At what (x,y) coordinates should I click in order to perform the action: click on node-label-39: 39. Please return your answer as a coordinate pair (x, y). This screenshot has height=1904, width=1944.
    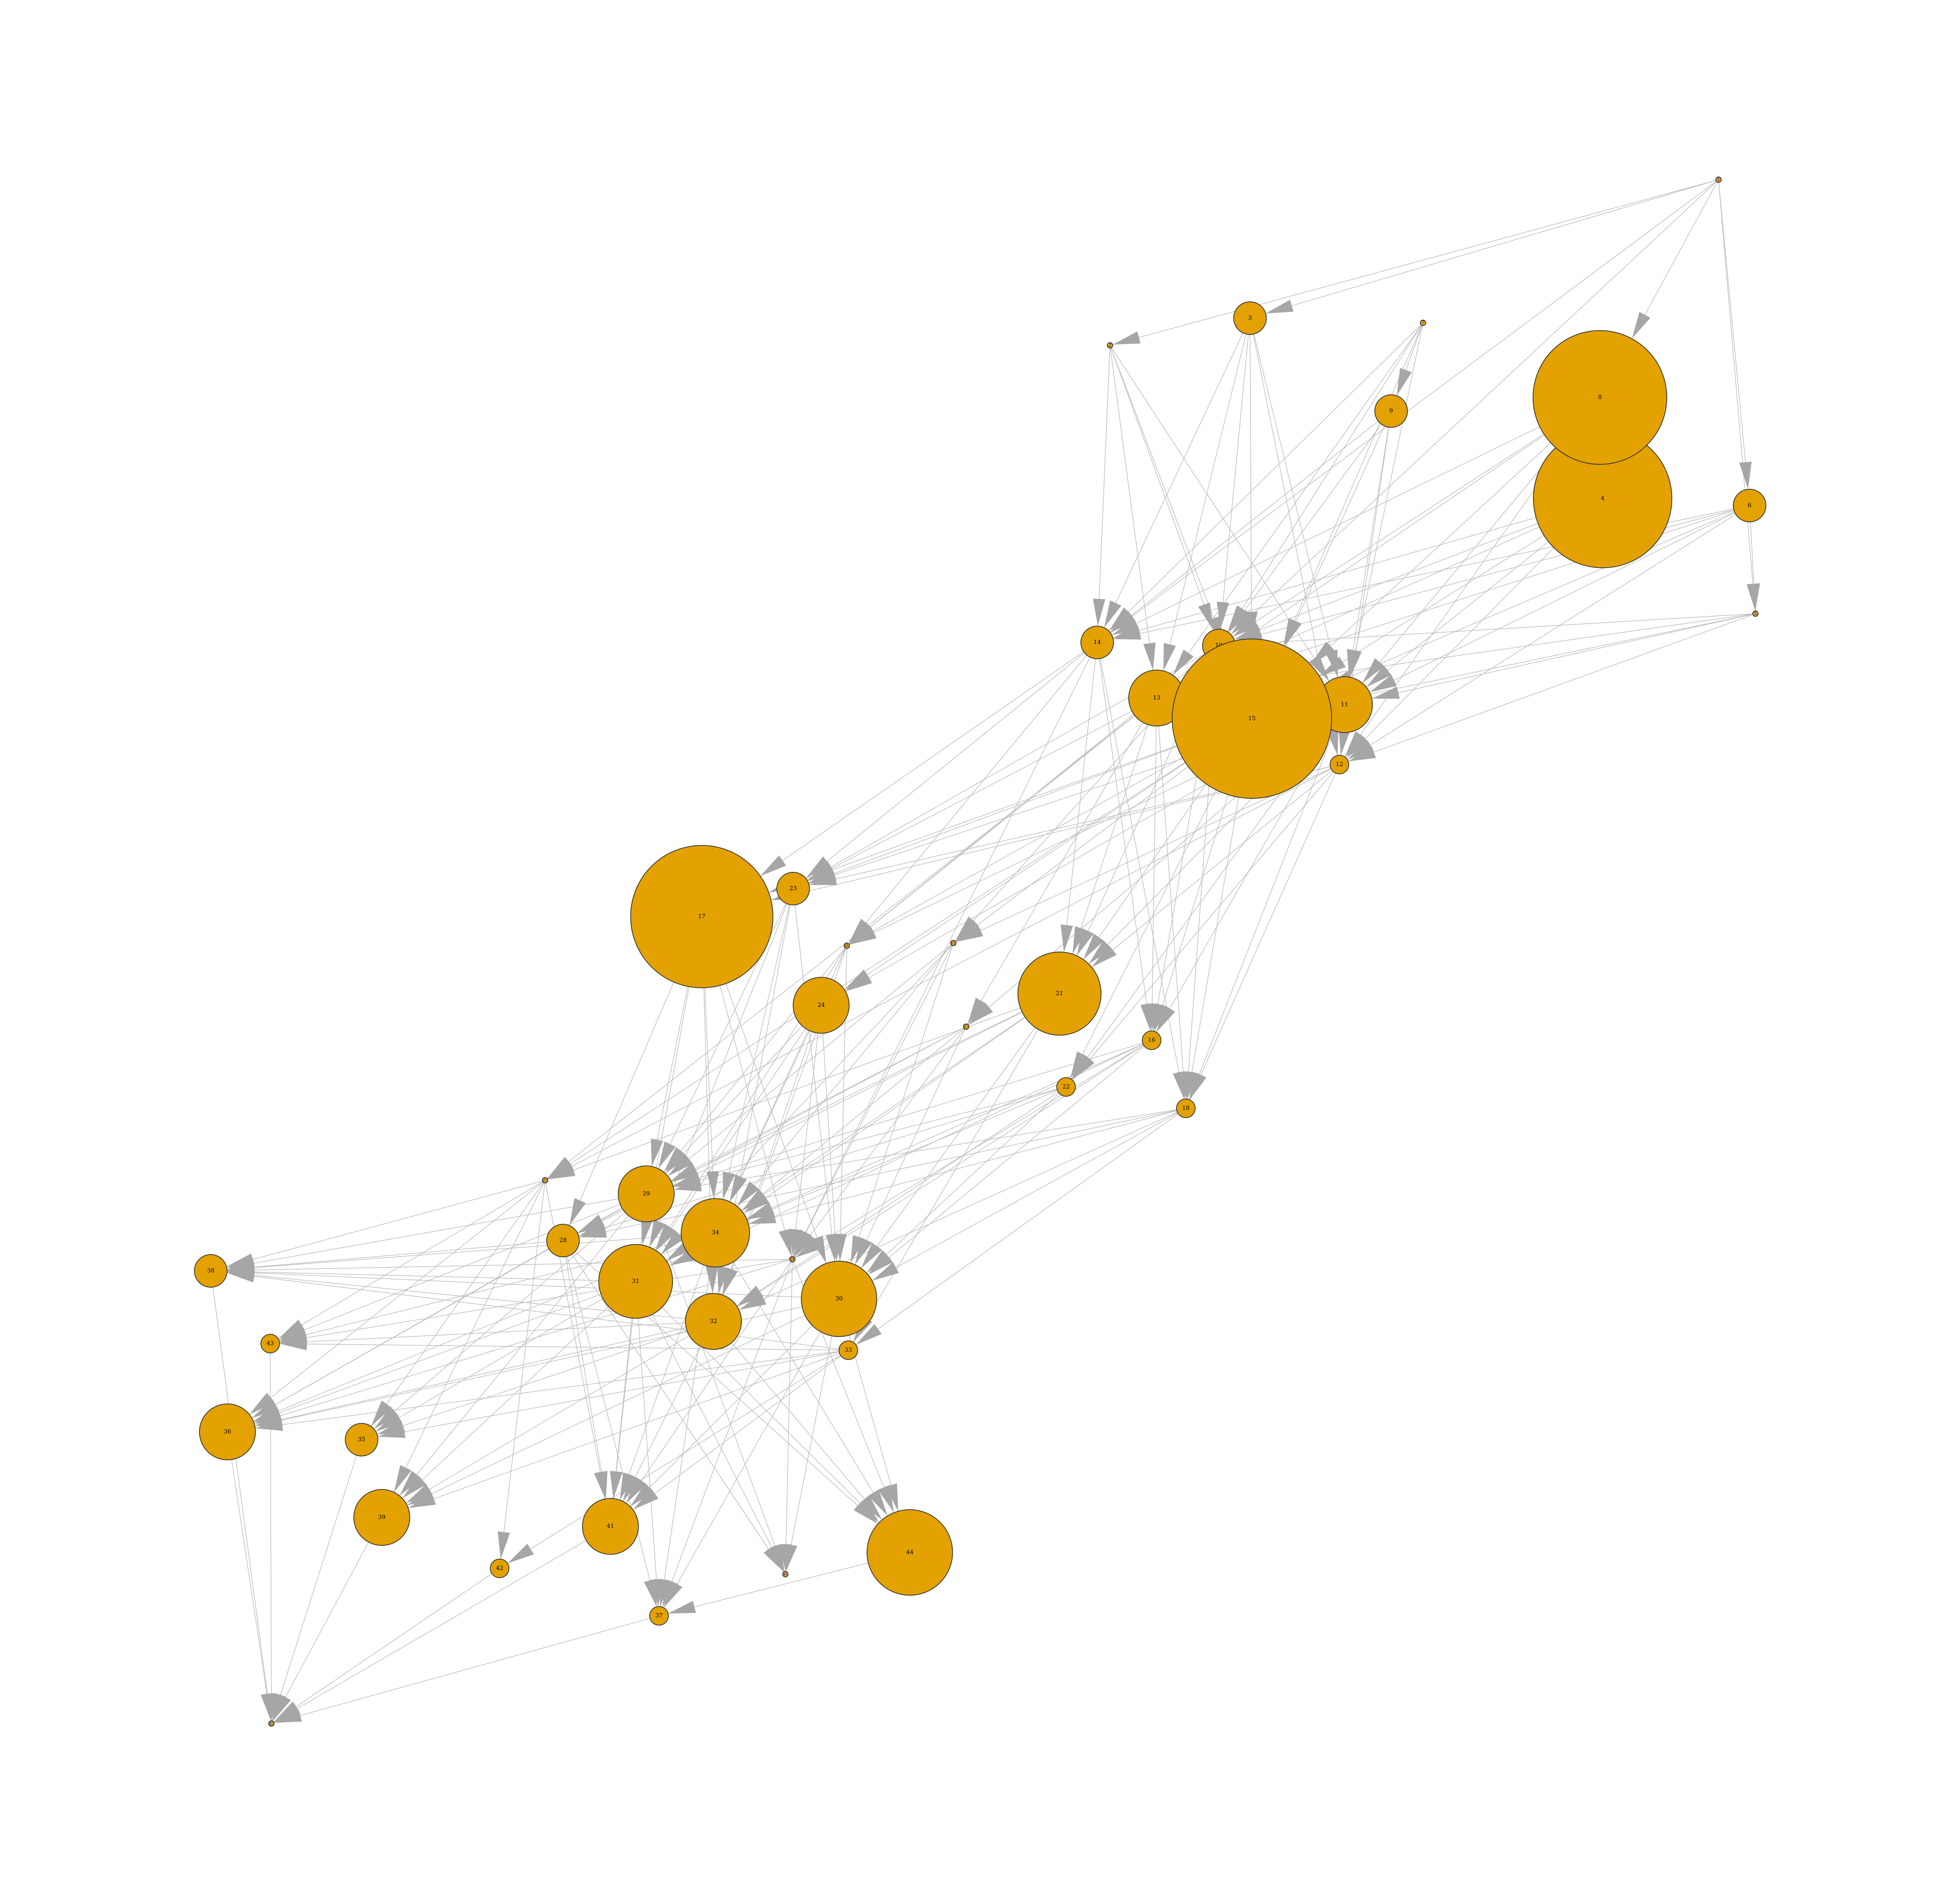
    Looking at the image, I should click on (381, 1517).